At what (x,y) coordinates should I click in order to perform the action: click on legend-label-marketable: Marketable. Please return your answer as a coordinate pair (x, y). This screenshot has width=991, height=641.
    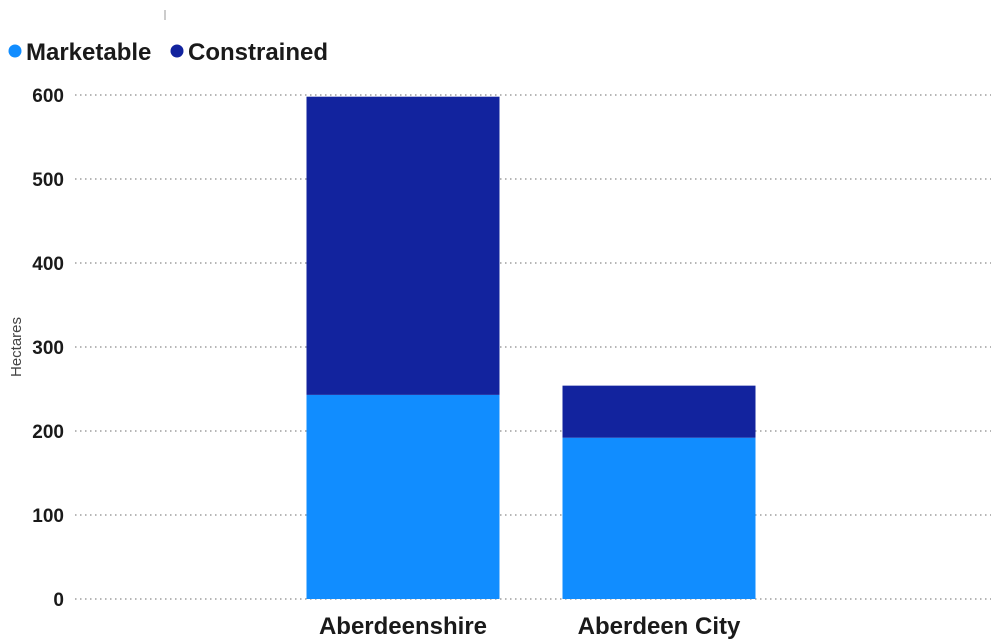
    Looking at the image, I should click on (88, 52).